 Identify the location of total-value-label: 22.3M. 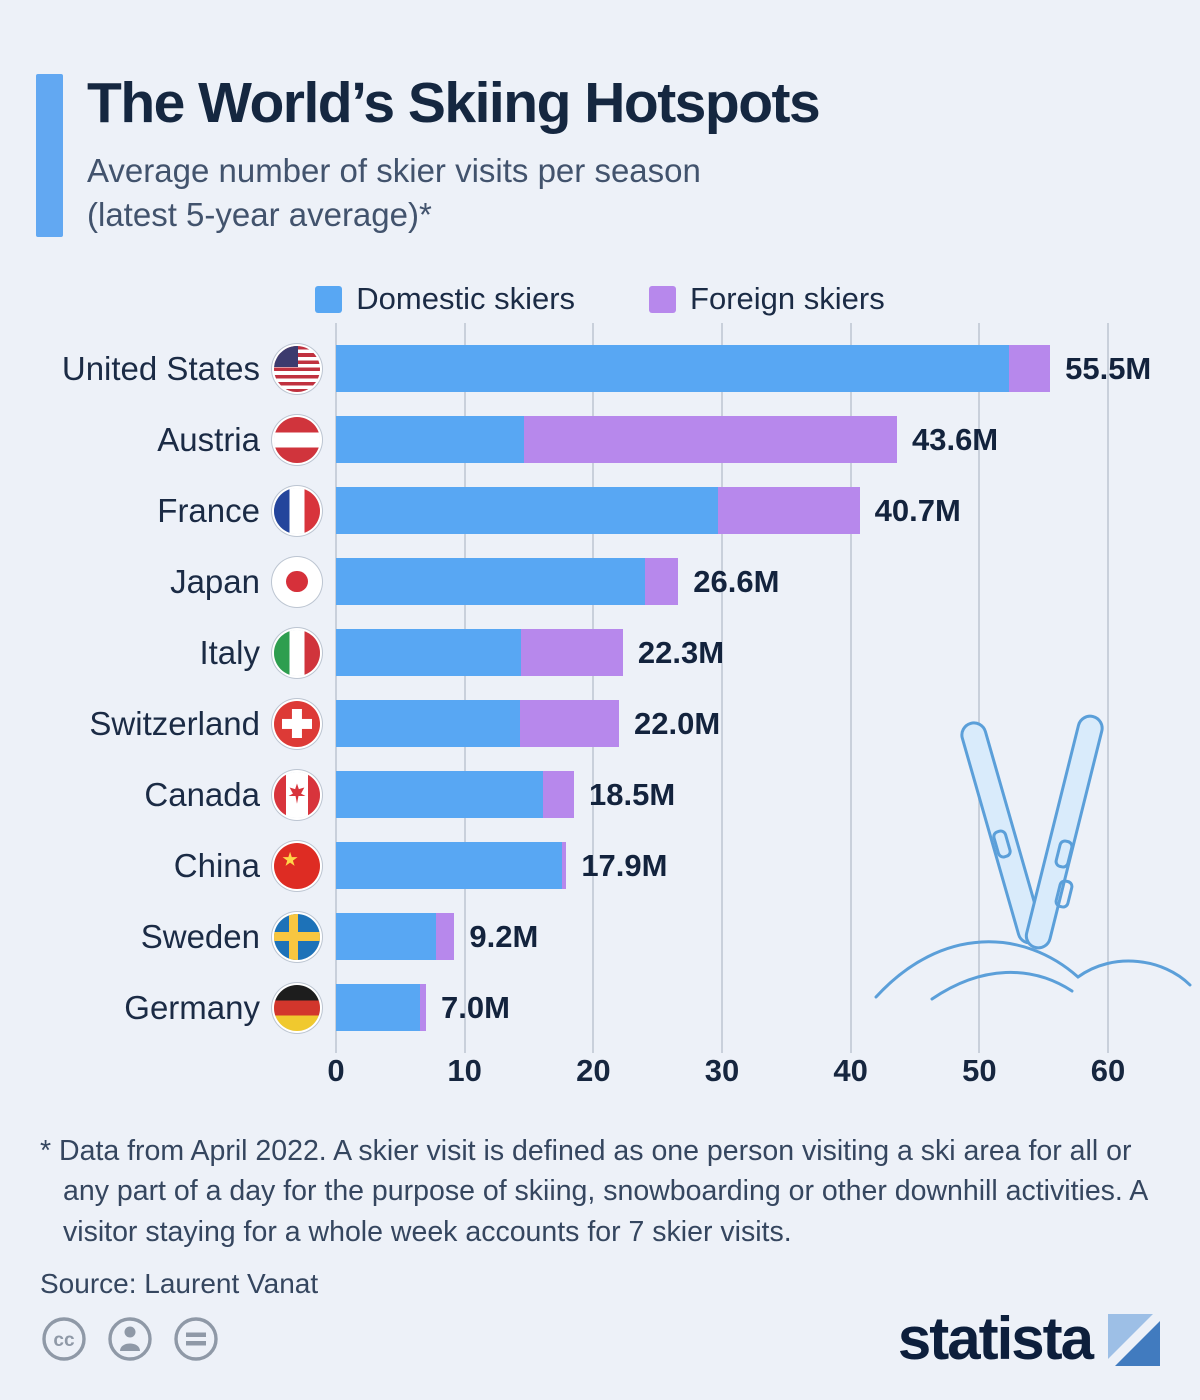
(681, 652).